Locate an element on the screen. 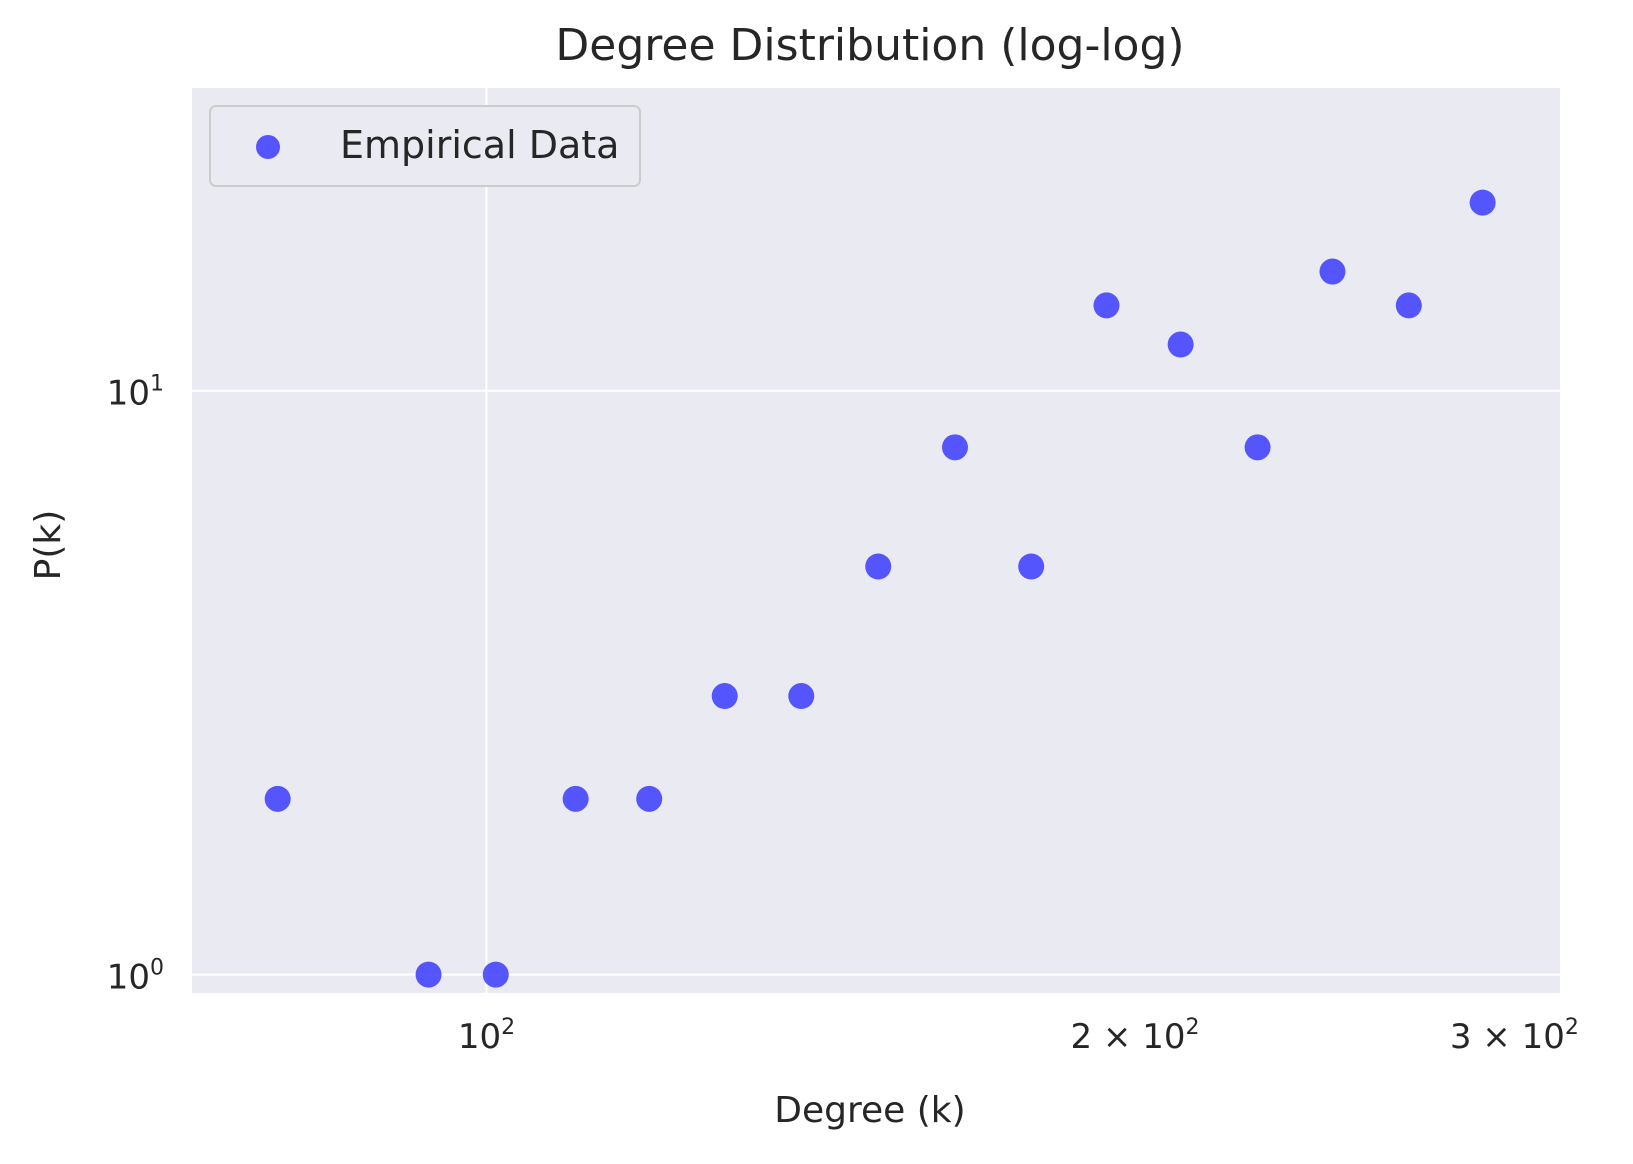 The height and width of the screenshot is (1164, 1633). legend-box is located at coordinates (425, 146).